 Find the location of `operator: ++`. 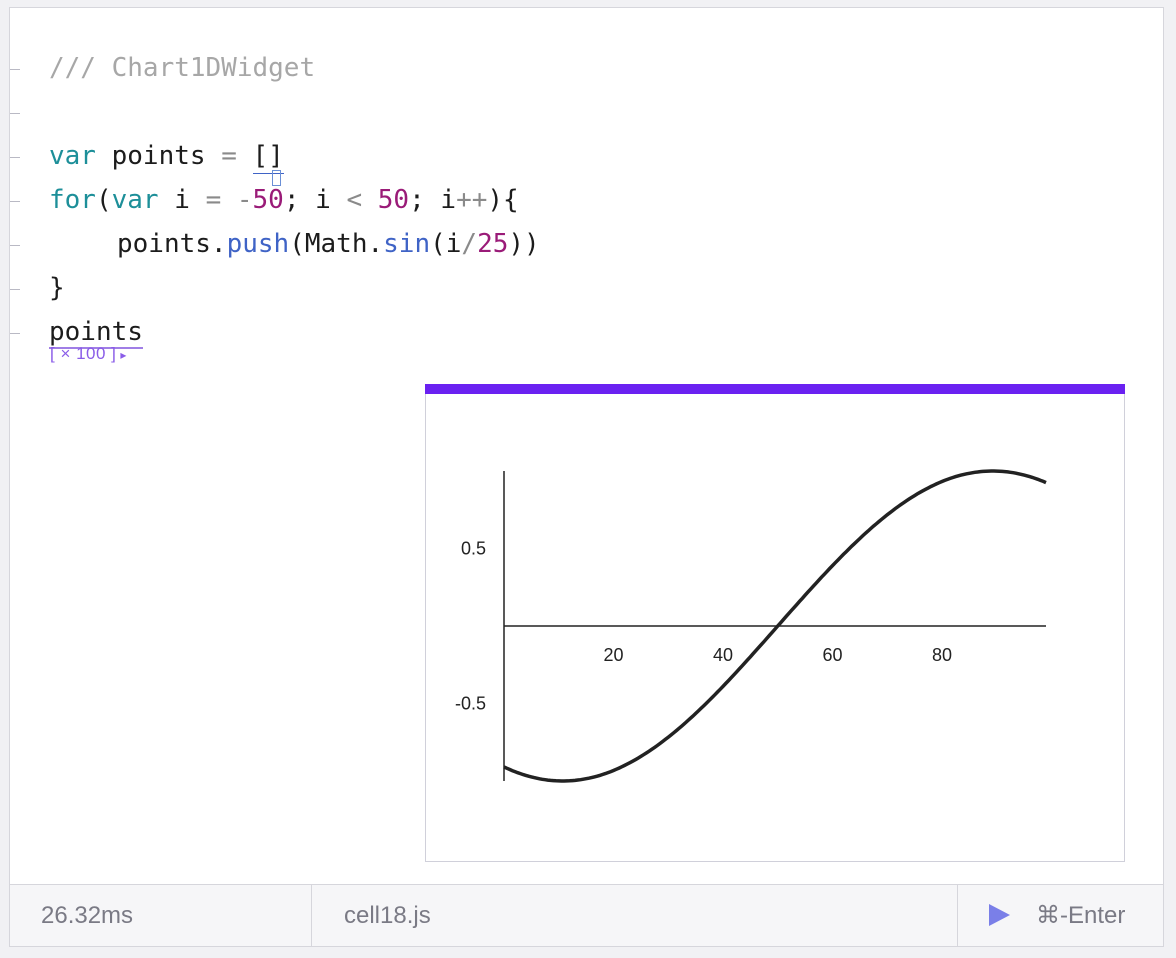

operator: ++ is located at coordinates (472, 200).